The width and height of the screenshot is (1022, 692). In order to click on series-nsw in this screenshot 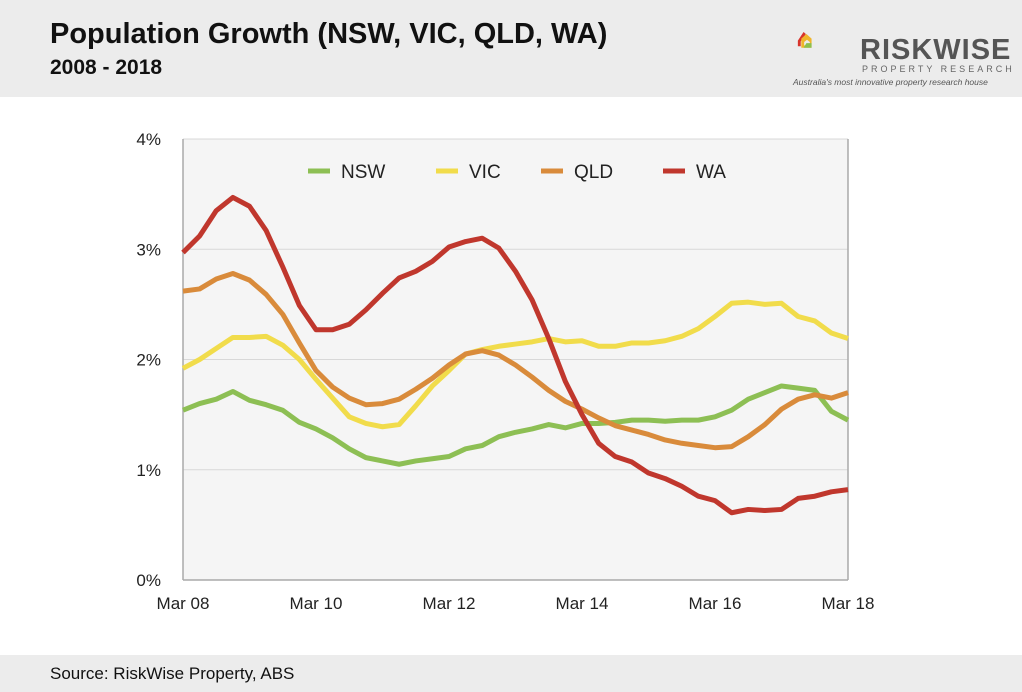, I will do `click(516, 425)`.